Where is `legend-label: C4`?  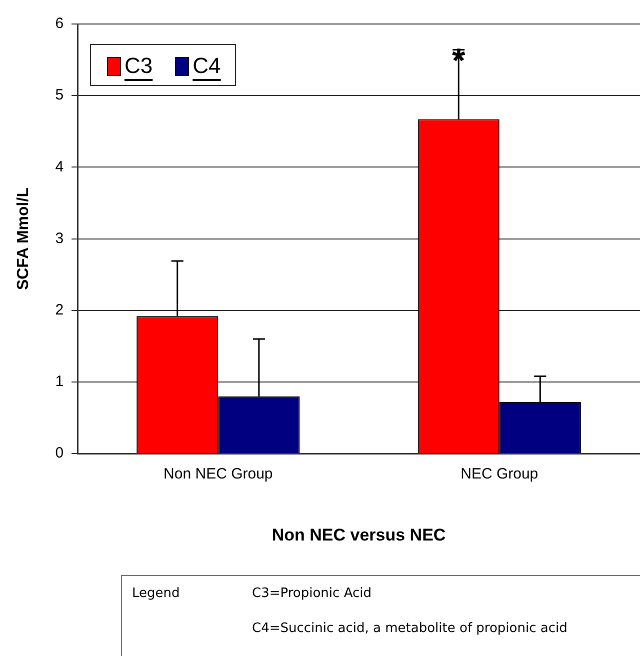 legend-label: C4 is located at coordinates (206, 66).